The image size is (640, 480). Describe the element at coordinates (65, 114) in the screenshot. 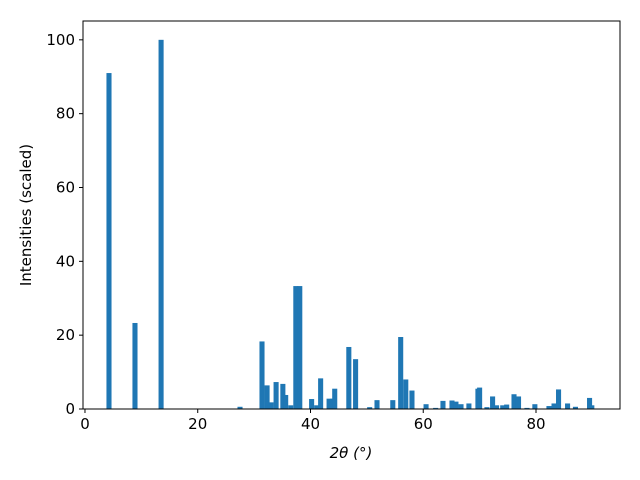

I see `y-tick-label: 80` at that location.